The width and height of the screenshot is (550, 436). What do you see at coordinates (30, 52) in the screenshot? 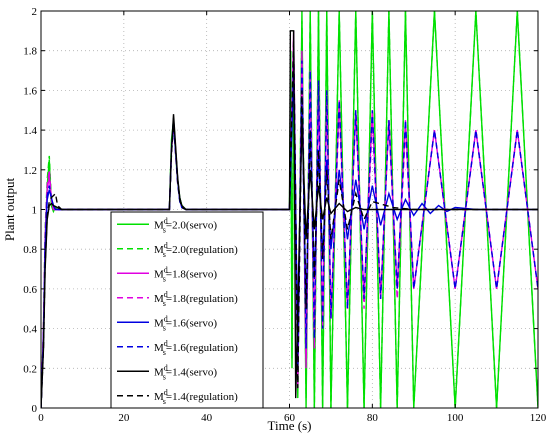
I see `y-tick-label: 1.8` at bounding box center [30, 52].